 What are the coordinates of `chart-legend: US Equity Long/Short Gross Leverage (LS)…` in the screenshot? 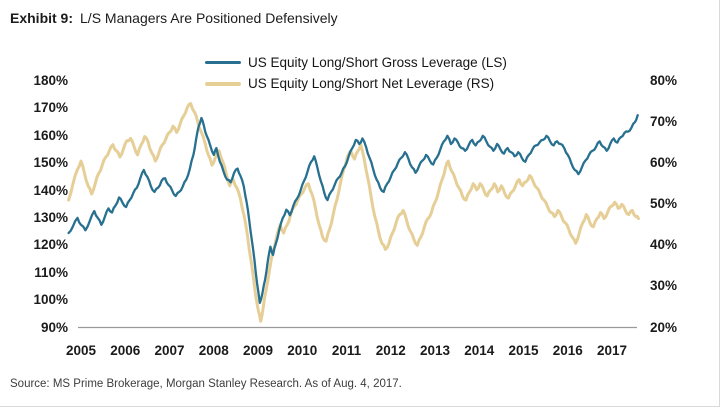 It's located at (356, 73).